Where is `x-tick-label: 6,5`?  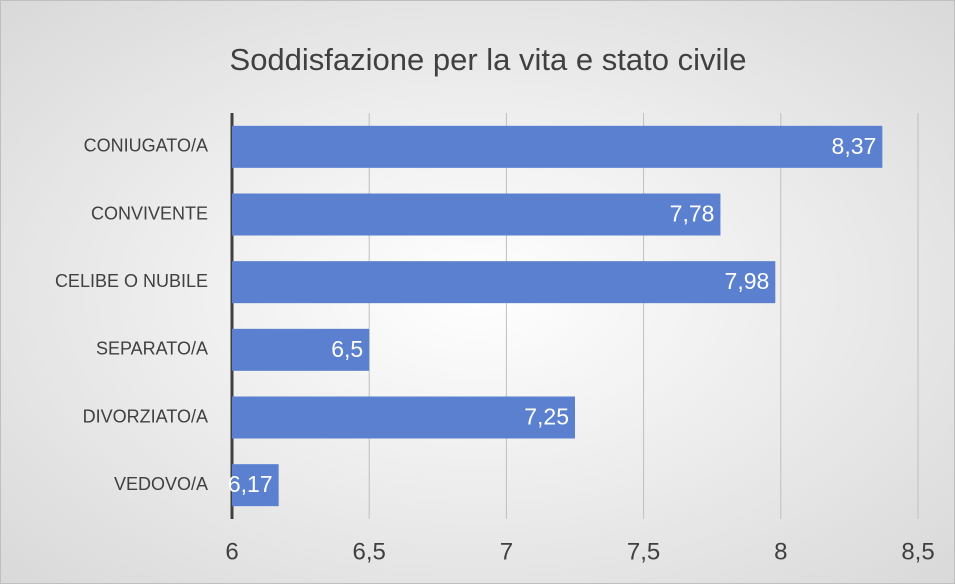 x-tick-label: 6,5 is located at coordinates (369, 551).